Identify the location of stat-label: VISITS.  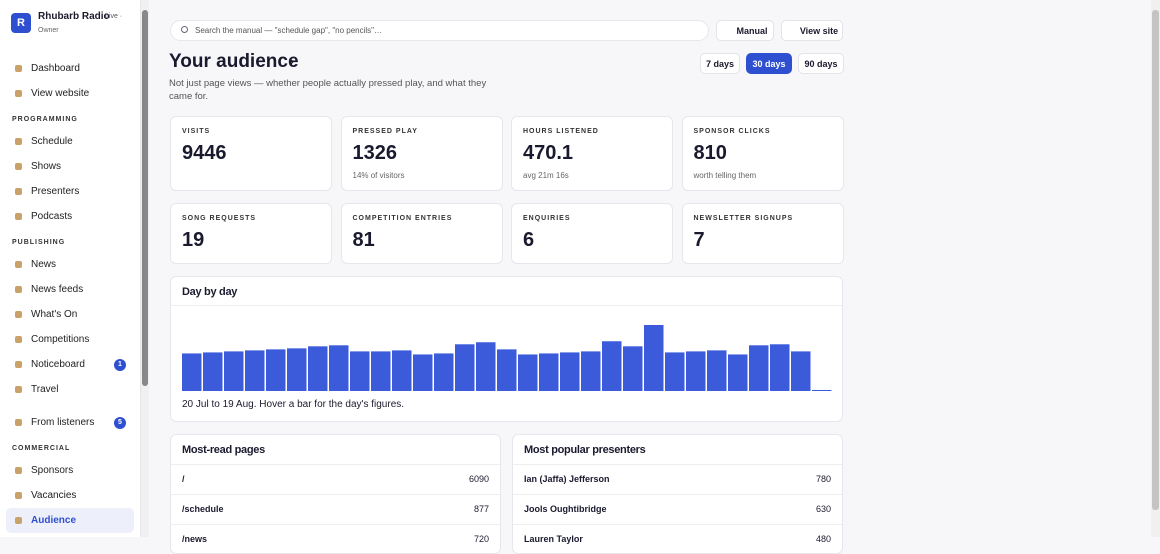
(196, 131).